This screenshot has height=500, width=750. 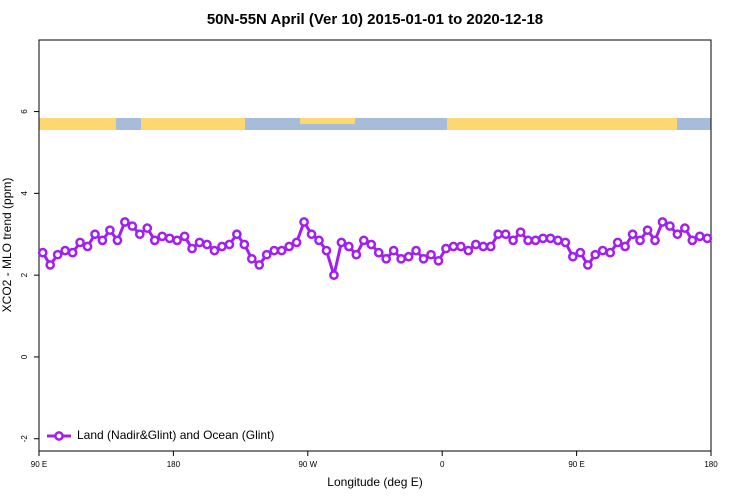 I want to click on y-tick-label: -2, so click(x=24, y=439).